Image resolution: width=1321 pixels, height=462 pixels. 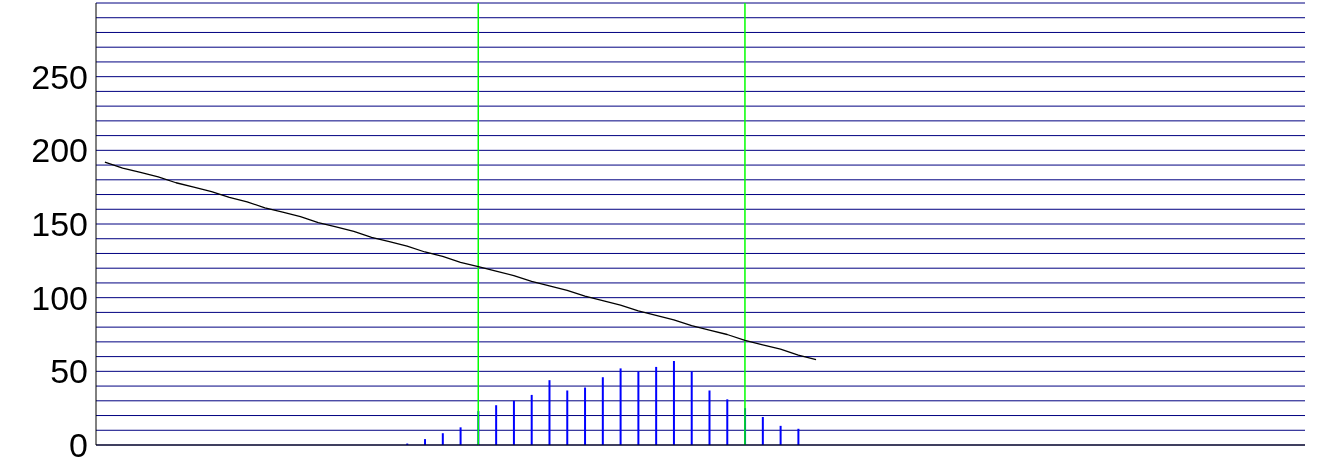 I want to click on y-tick-label: 0, so click(x=78, y=444).